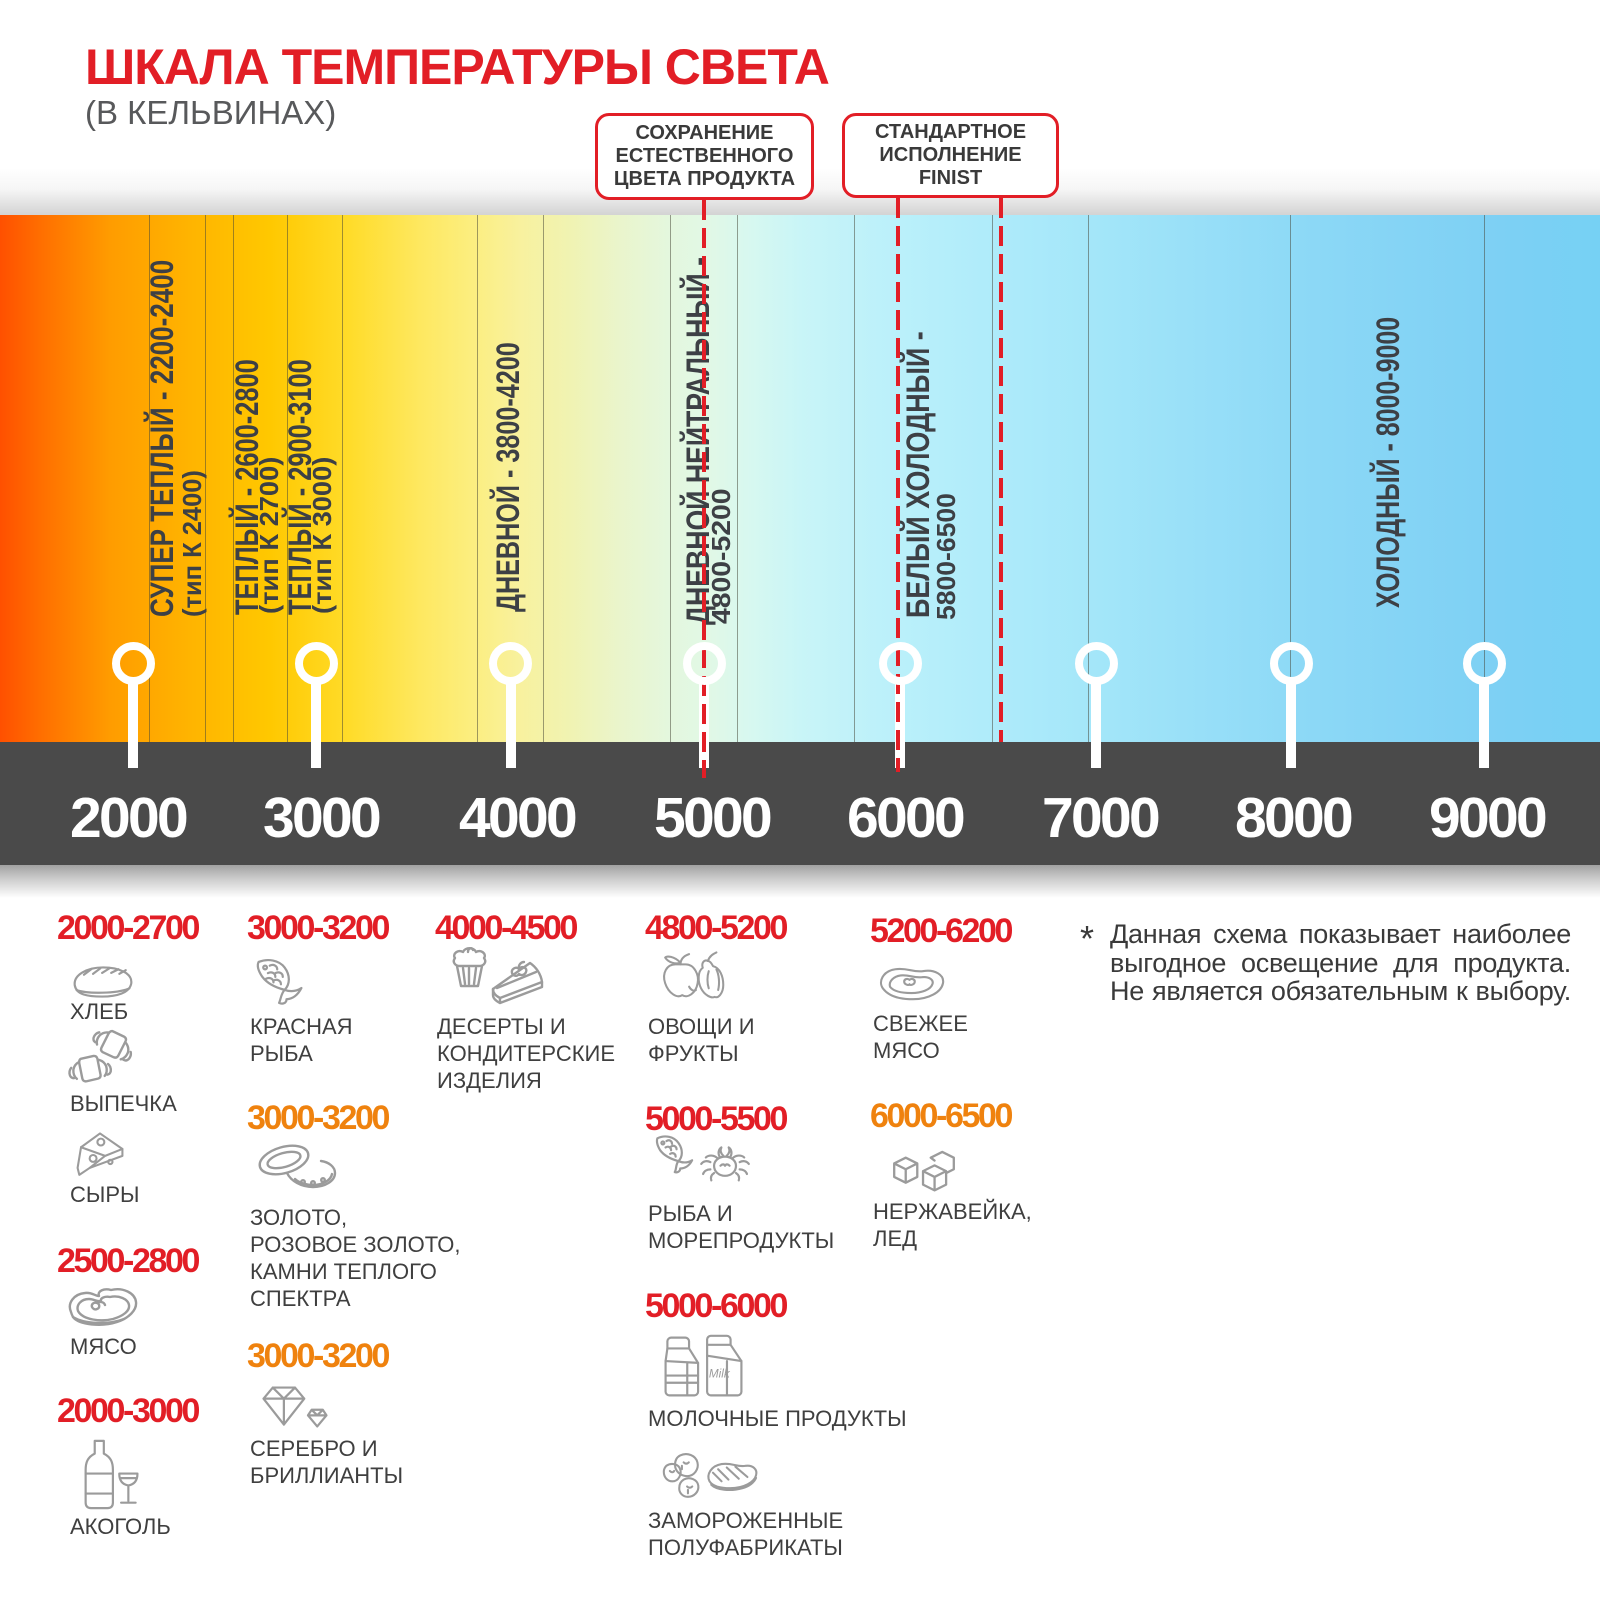 The height and width of the screenshot is (1600, 1600). Describe the element at coordinates (720, 1373) in the screenshot. I see `svg-text: Milk` at that location.